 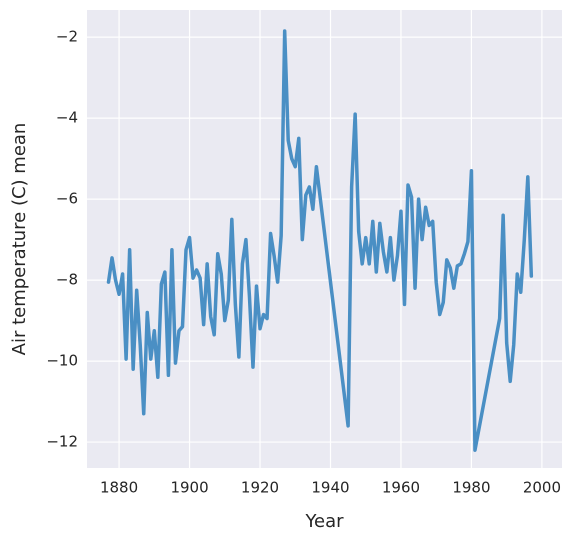 What do you see at coordinates (401, 488) in the screenshot?
I see `x-tick-label: 1960` at bounding box center [401, 488].